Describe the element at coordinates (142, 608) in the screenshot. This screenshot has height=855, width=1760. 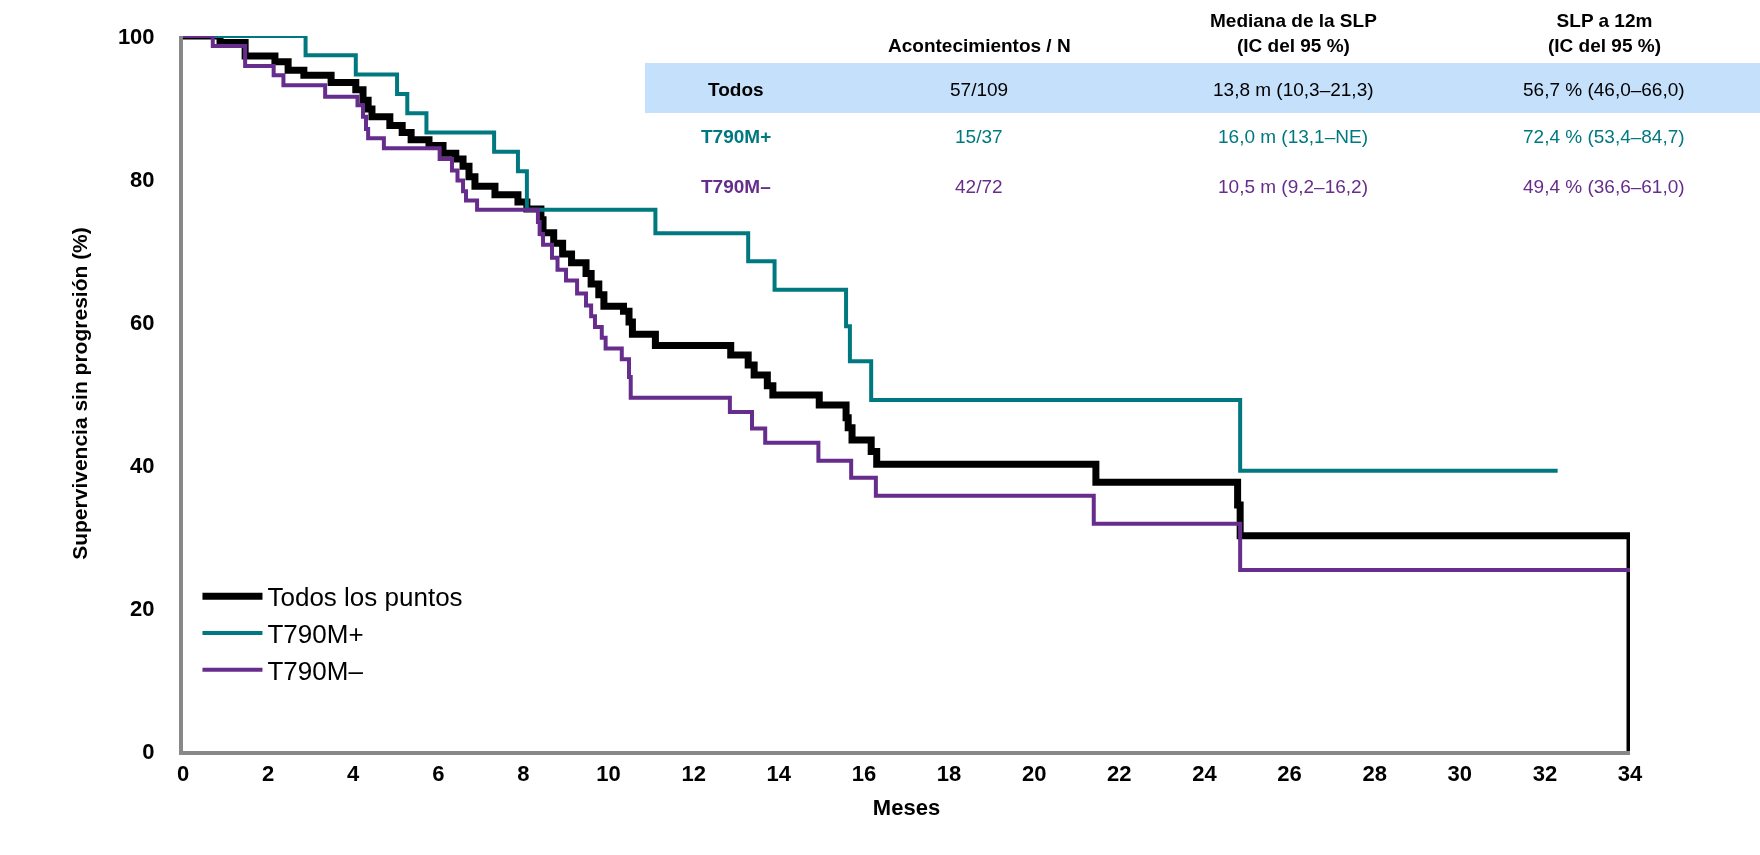
I see `y-tick-label: 20` at that location.